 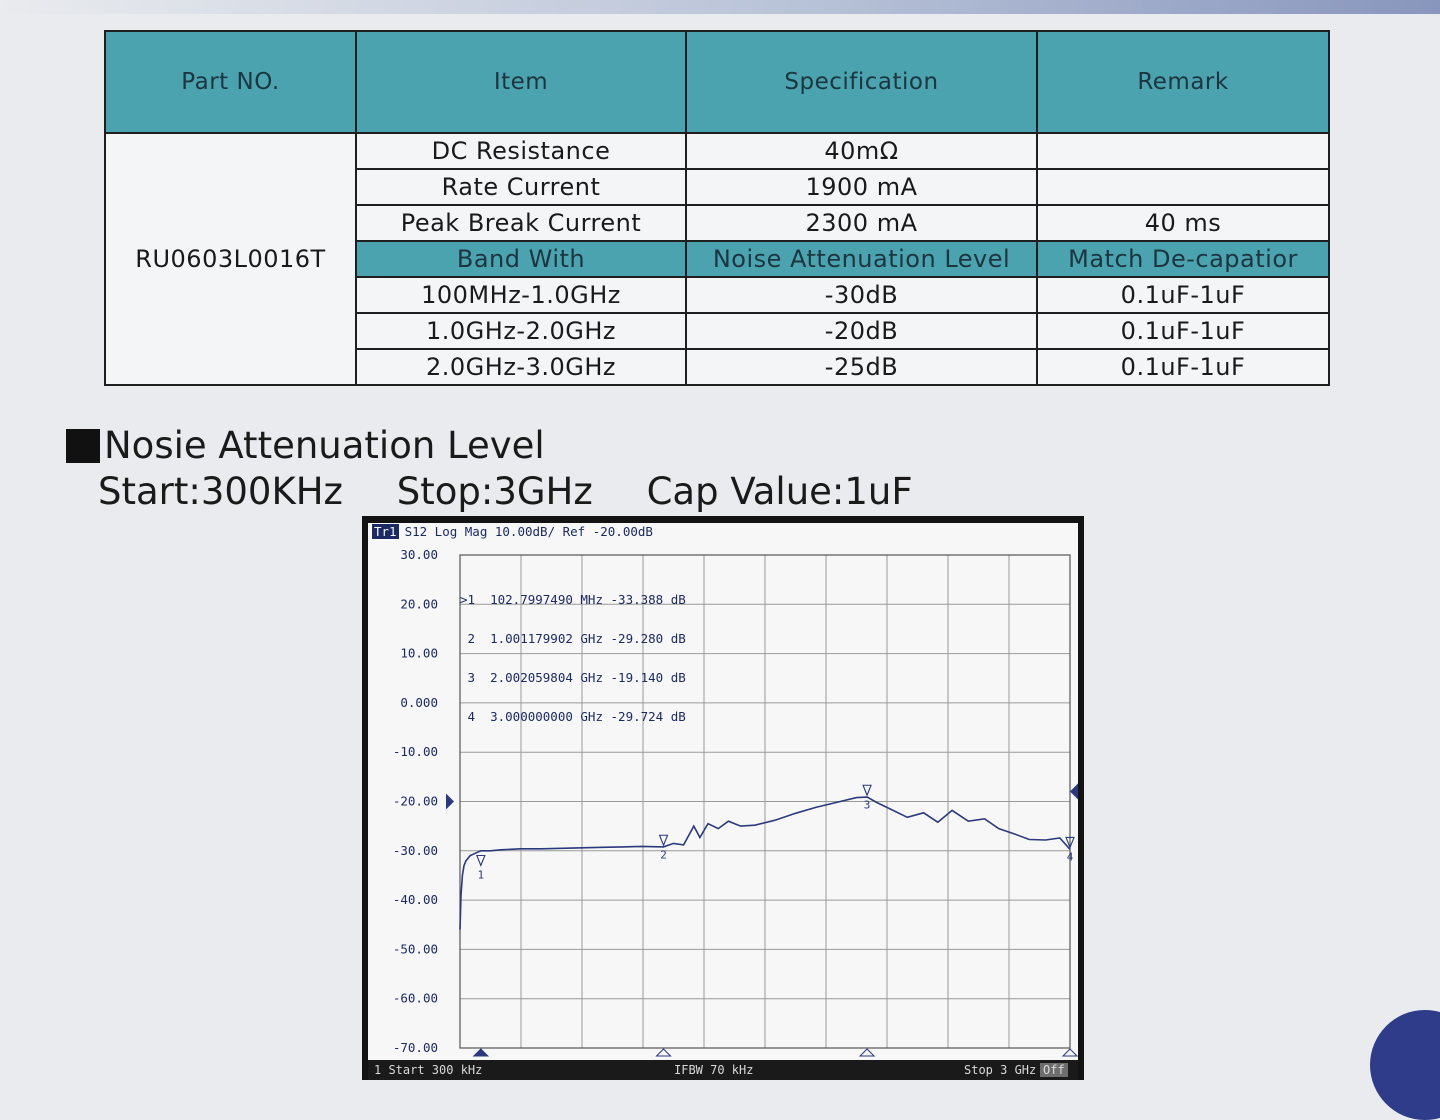 What do you see at coordinates (861, 367) in the screenshot?
I see `level-cell: -25dB` at bounding box center [861, 367].